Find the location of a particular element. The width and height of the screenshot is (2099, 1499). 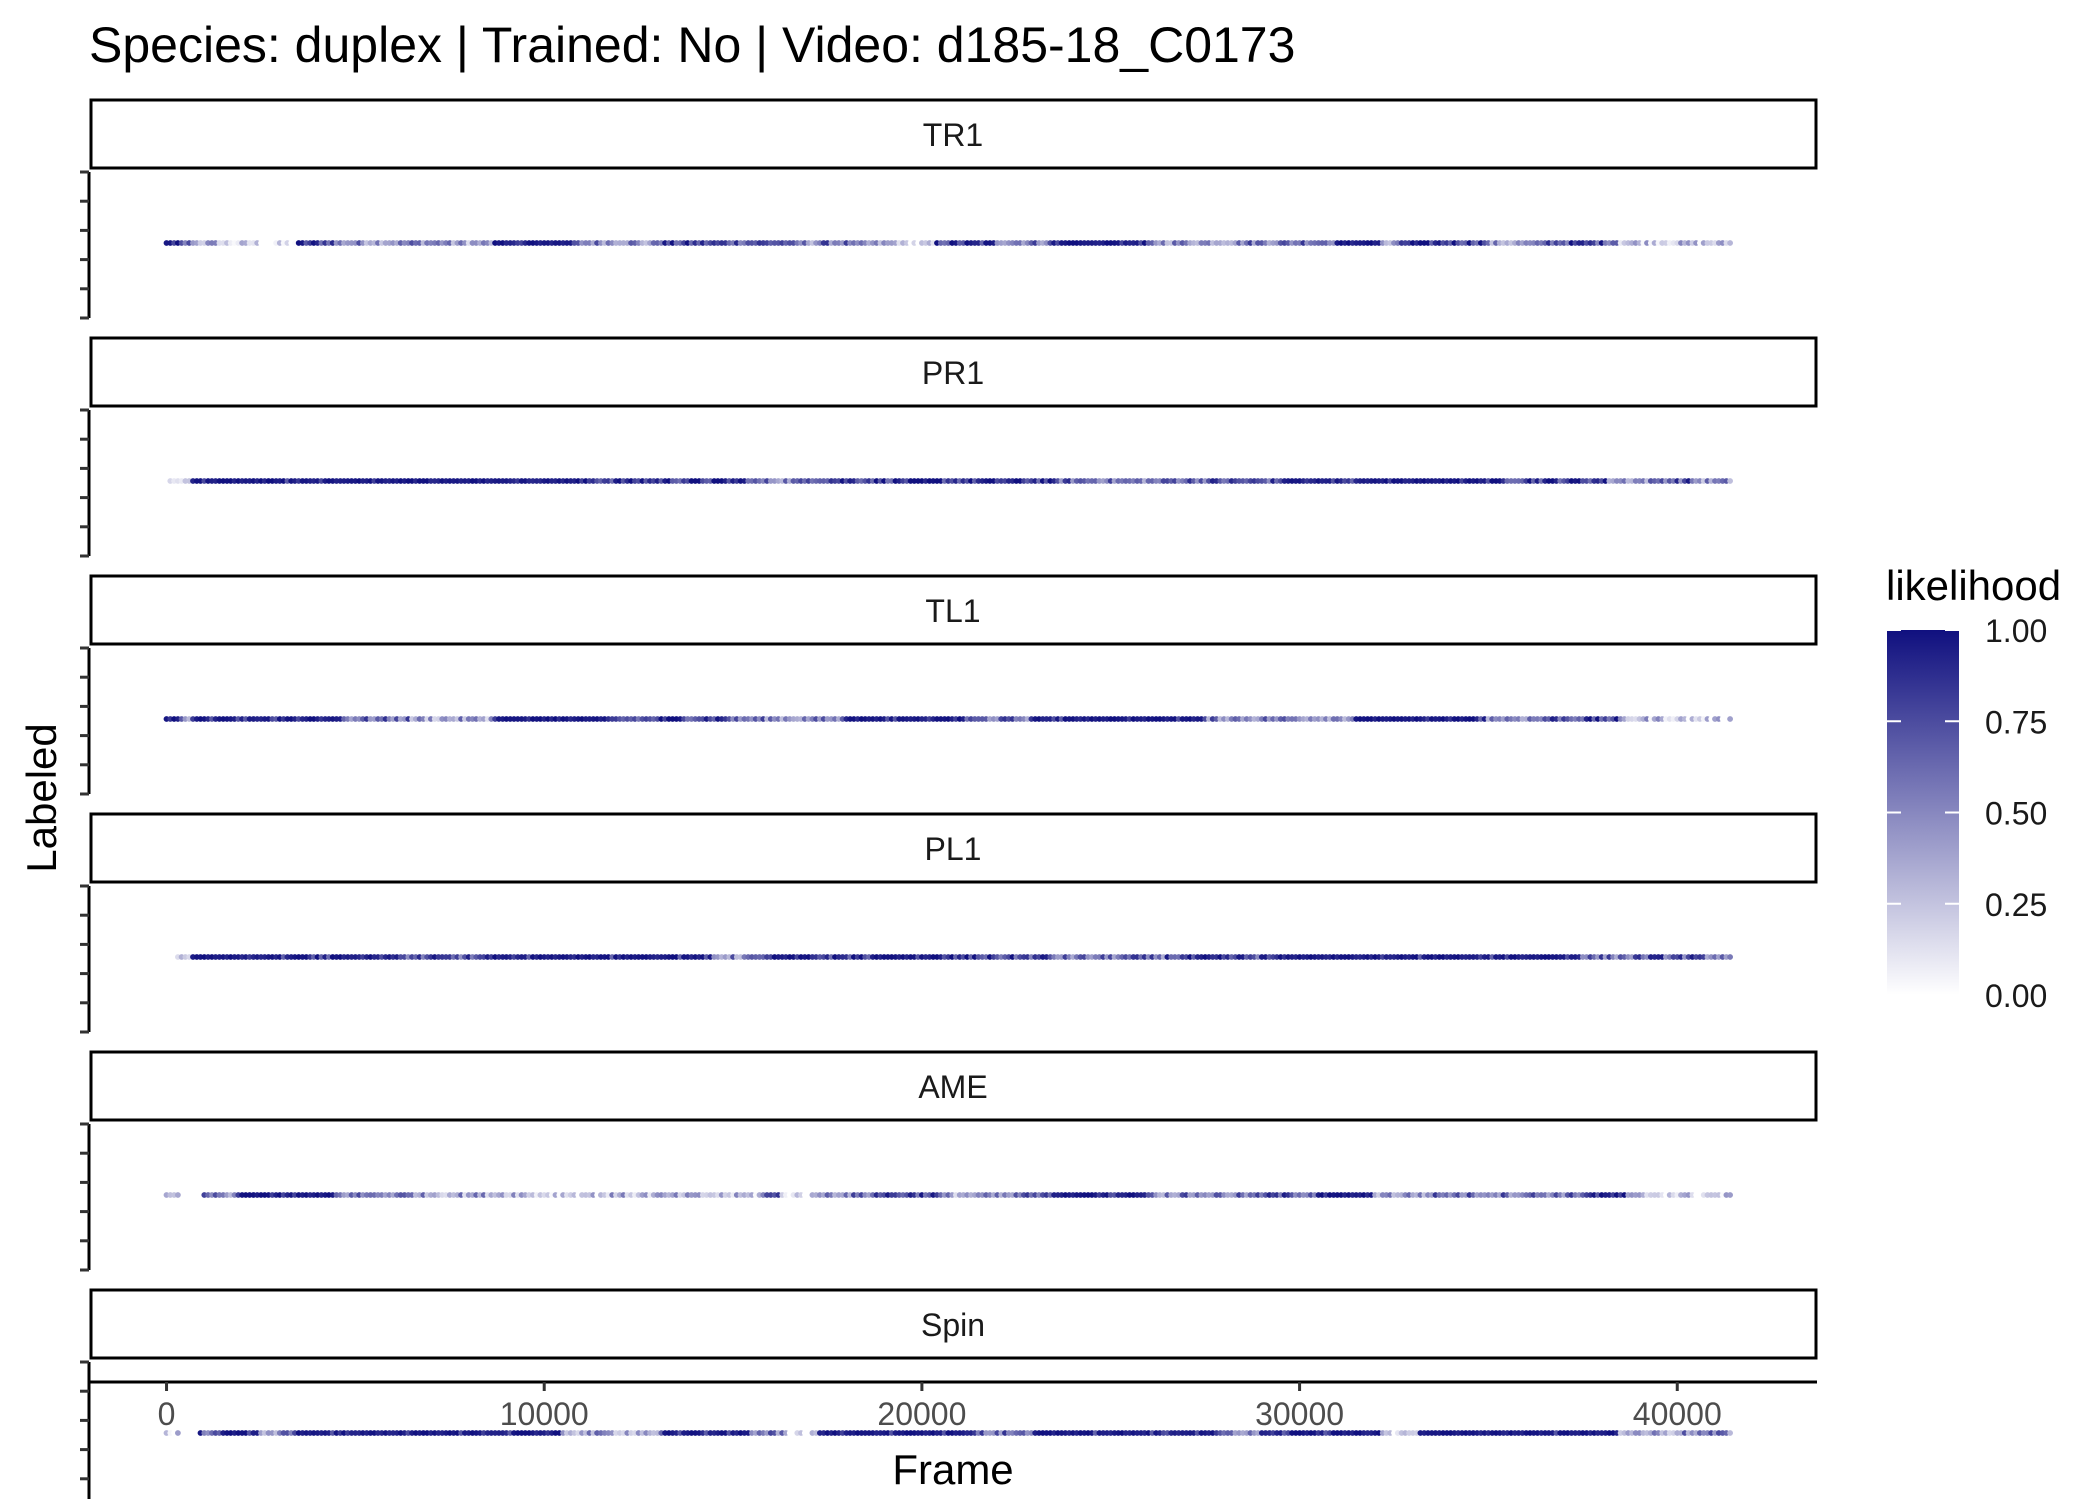

x-tick-label: 20000 is located at coordinates (921, 1414).